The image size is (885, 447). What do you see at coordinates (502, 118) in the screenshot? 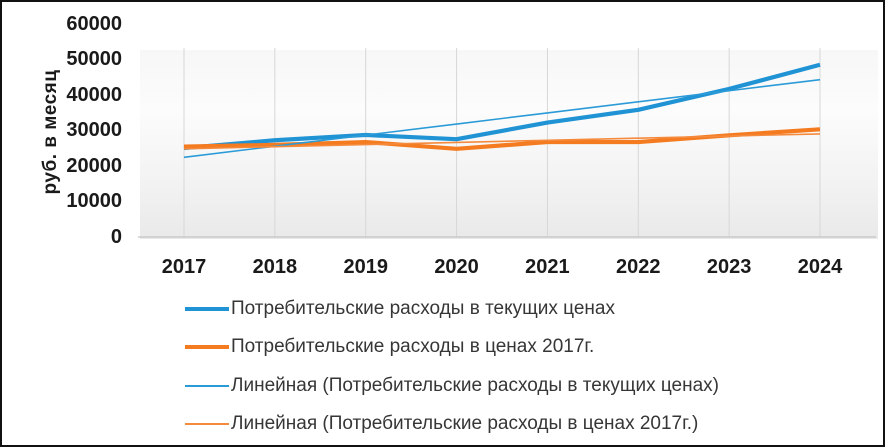
I see `series-line-3-trend` at bounding box center [502, 118].